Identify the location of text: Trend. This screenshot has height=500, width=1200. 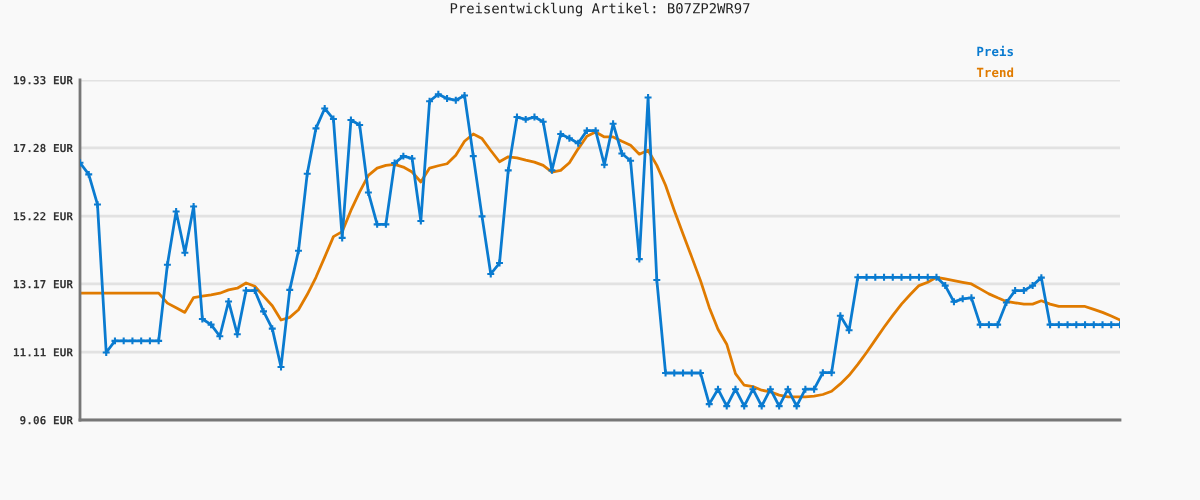
(995, 72).